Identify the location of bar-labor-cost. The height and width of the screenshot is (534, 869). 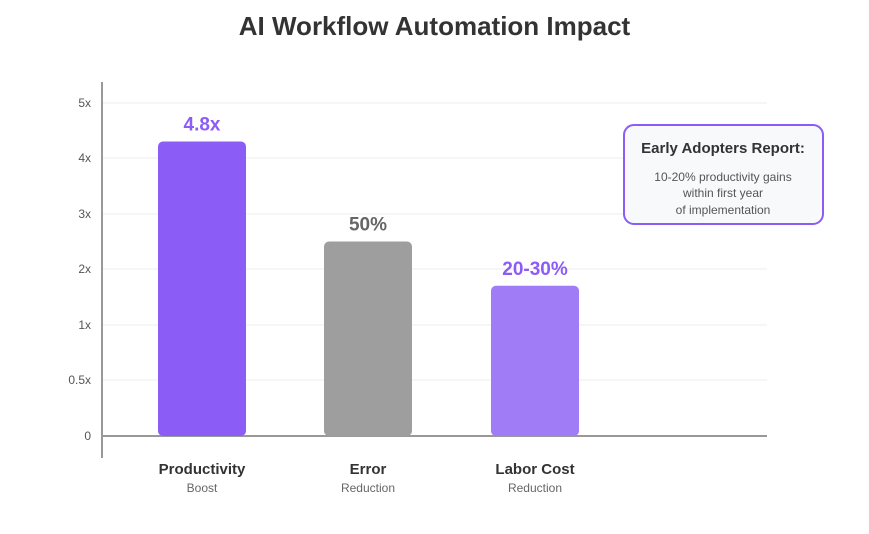
(535, 360).